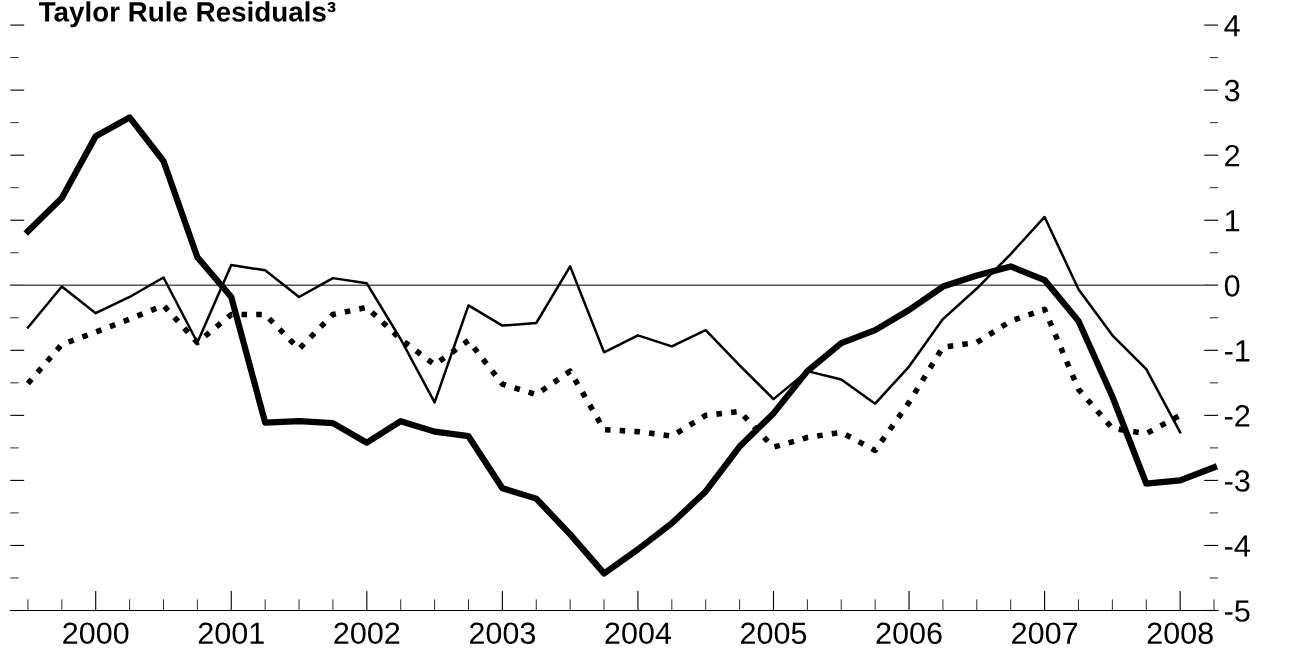 The height and width of the screenshot is (660, 1289). I want to click on y-tick-label: -5, so click(1237, 611).